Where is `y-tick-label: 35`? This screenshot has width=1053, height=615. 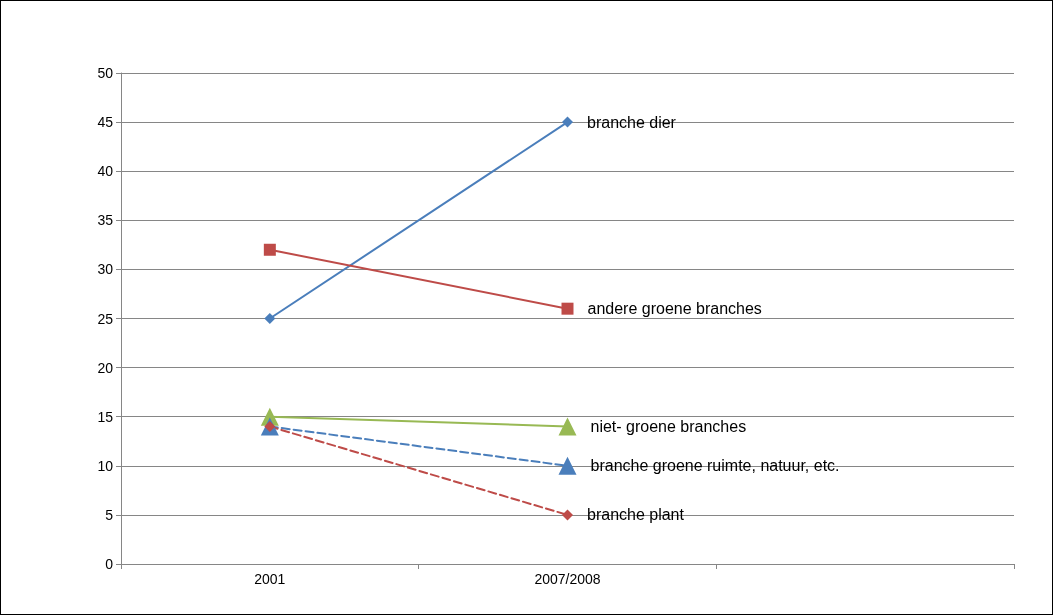 y-tick-label: 35 is located at coordinates (105, 220).